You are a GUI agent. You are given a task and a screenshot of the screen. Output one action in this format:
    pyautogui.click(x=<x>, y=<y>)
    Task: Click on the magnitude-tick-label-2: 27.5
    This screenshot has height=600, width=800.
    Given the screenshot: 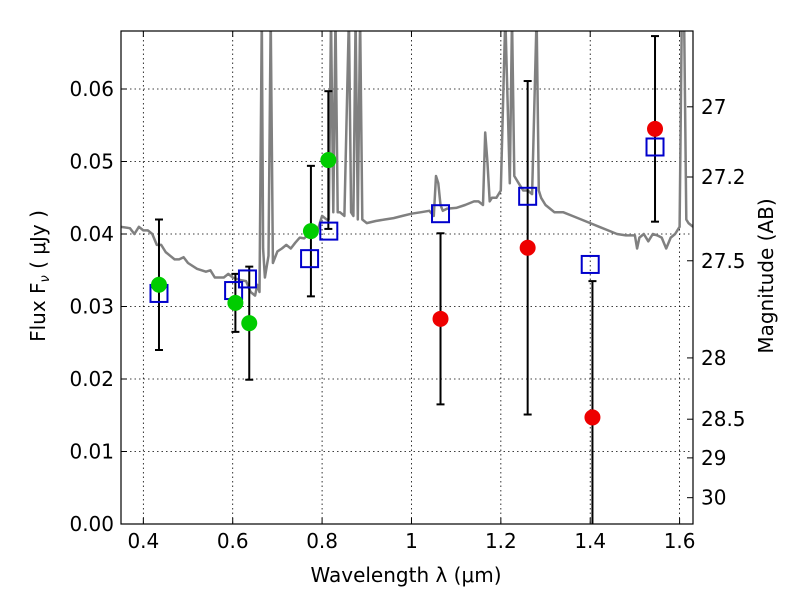 What is the action you would take?
    pyautogui.click(x=723, y=261)
    